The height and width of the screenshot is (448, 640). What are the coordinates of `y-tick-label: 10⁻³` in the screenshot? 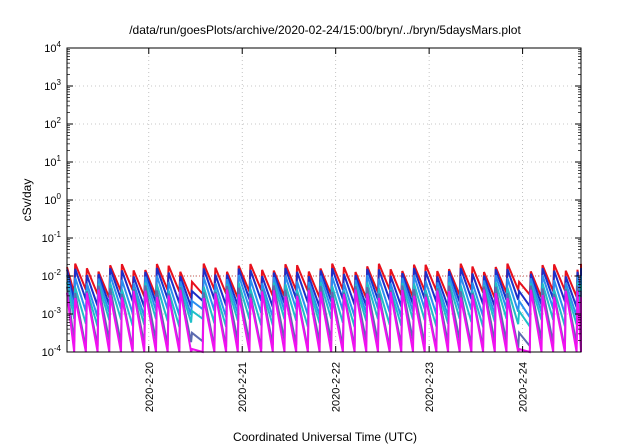 It's located at (52, 313).